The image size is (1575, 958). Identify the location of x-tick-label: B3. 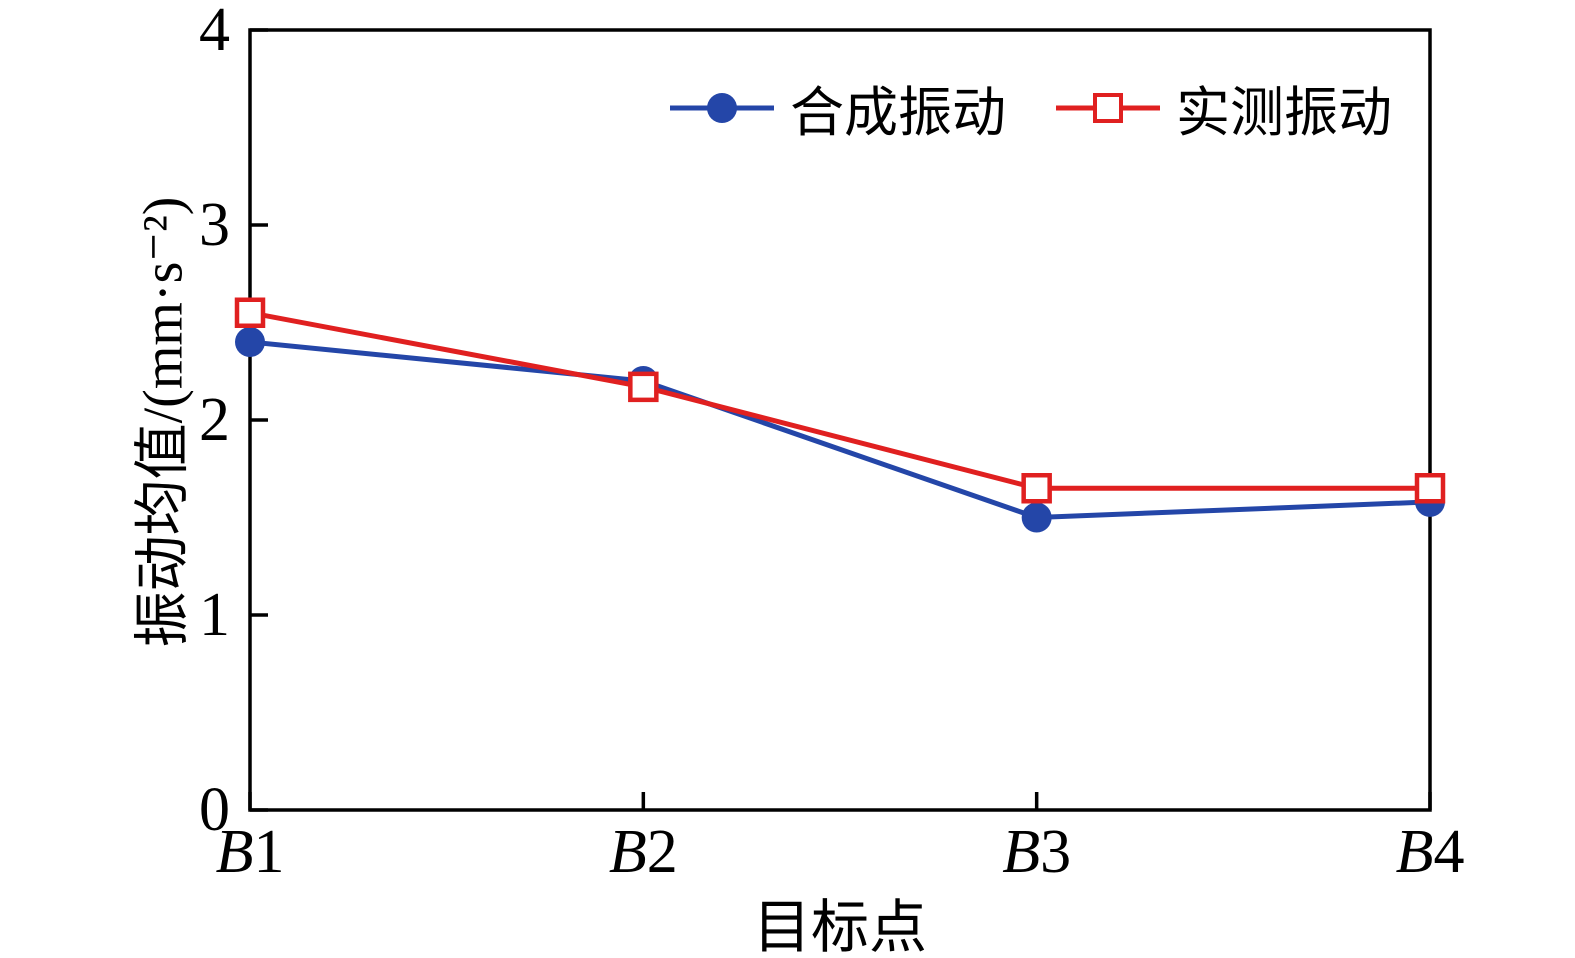
(1036, 852).